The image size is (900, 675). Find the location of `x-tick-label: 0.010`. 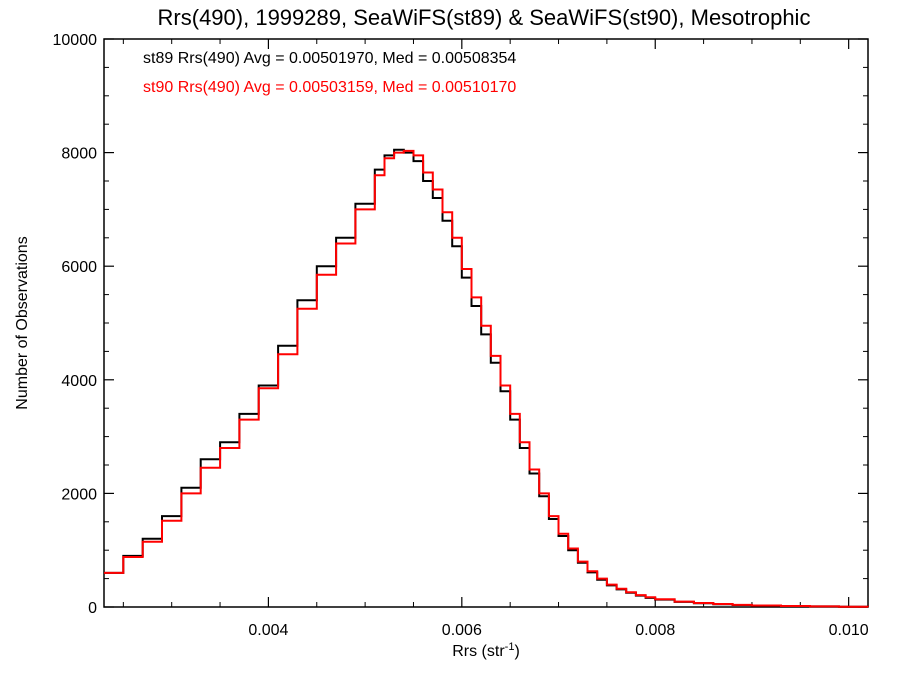

x-tick-label: 0.010 is located at coordinates (849, 630).